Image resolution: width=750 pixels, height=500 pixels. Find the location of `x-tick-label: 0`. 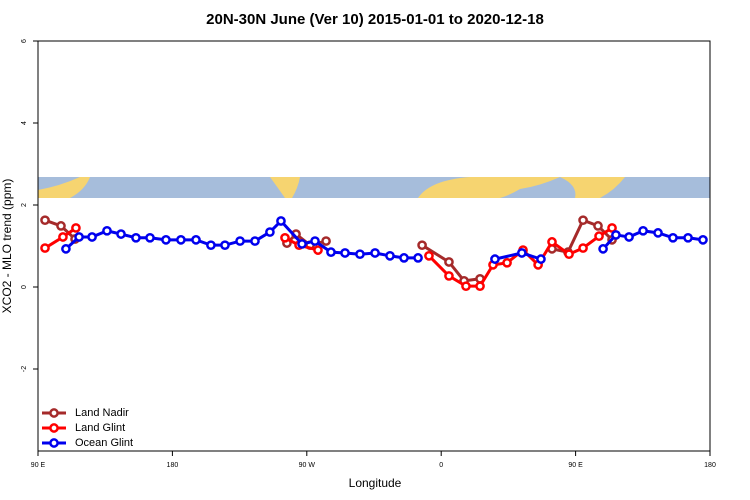

x-tick-label: 0 is located at coordinates (441, 465).